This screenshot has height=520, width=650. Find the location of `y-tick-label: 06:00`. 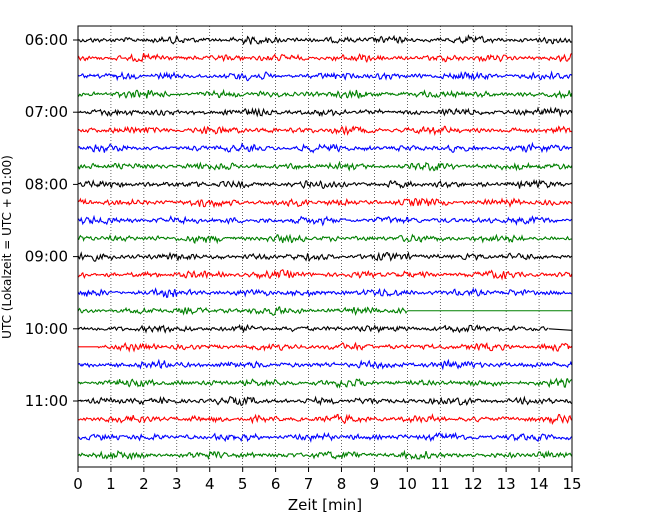

y-tick-label: 06:00 is located at coordinates (46, 40).